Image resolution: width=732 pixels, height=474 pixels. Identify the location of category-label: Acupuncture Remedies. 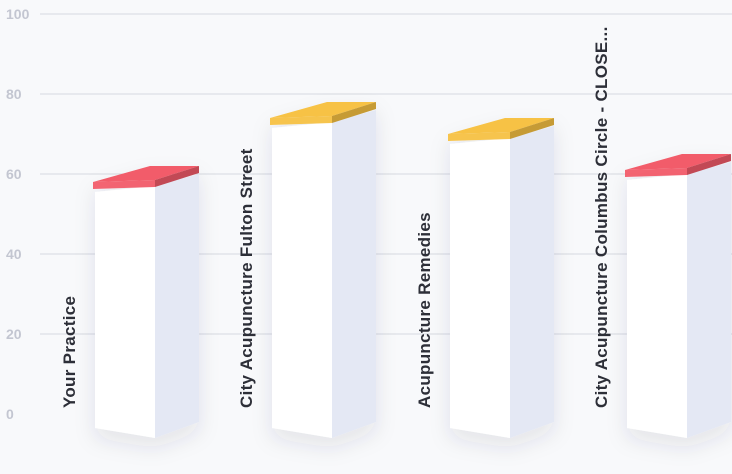
(424, 310).